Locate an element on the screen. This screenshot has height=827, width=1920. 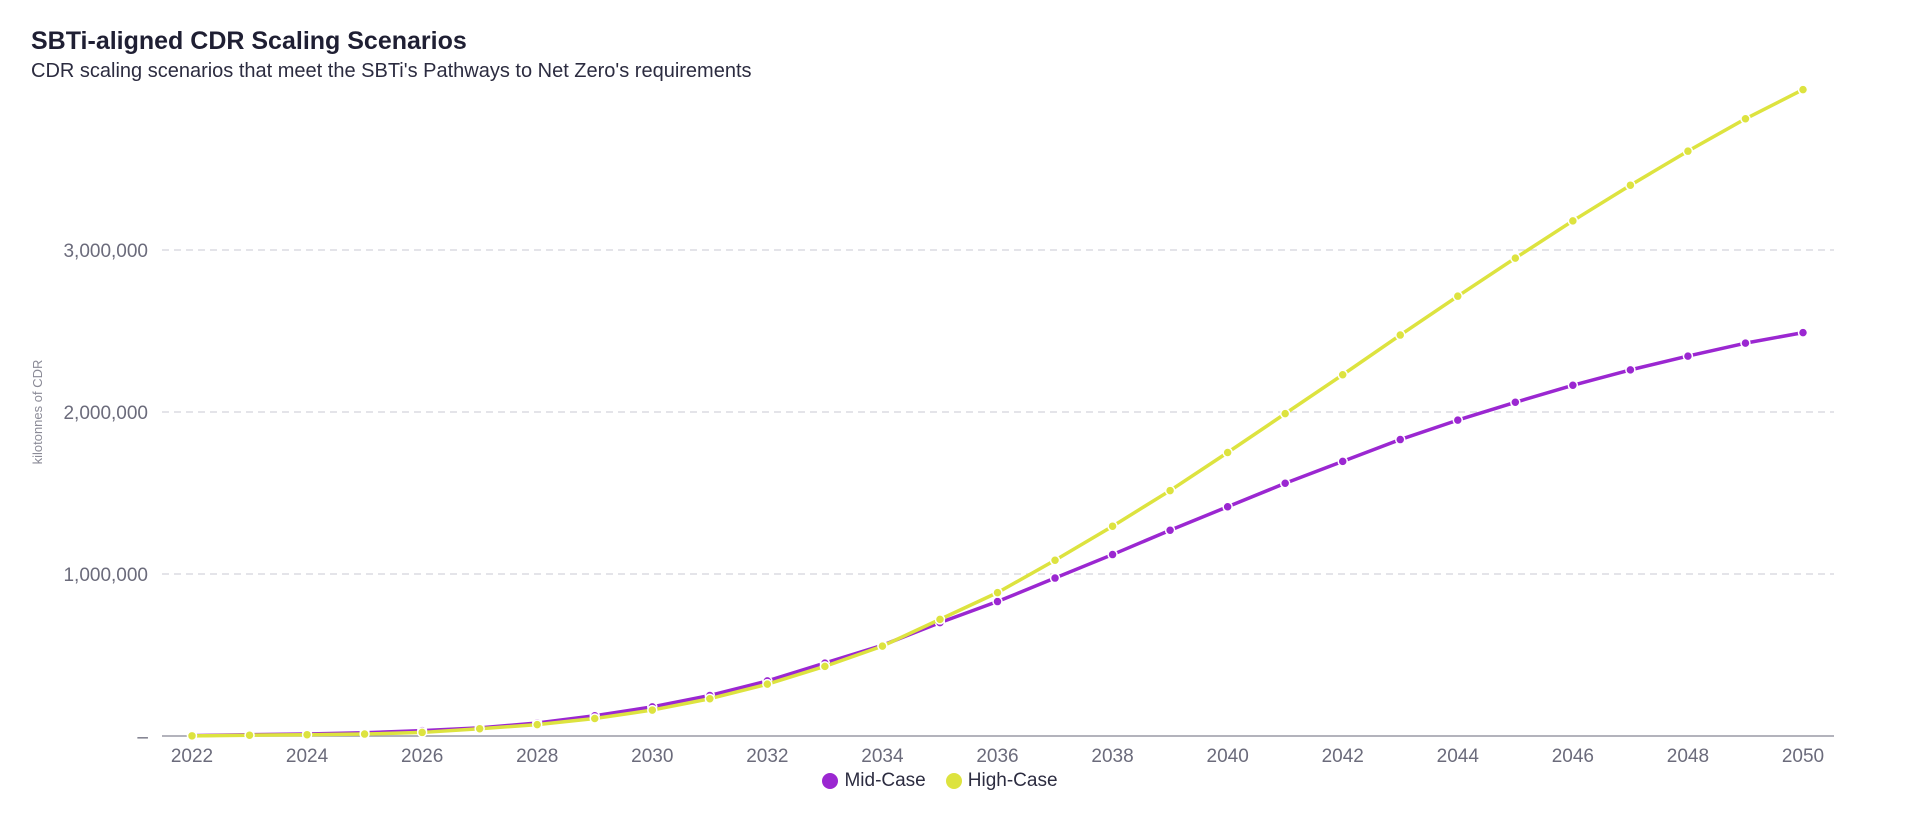
x-tick-label: 2044 is located at coordinates (1458, 756).